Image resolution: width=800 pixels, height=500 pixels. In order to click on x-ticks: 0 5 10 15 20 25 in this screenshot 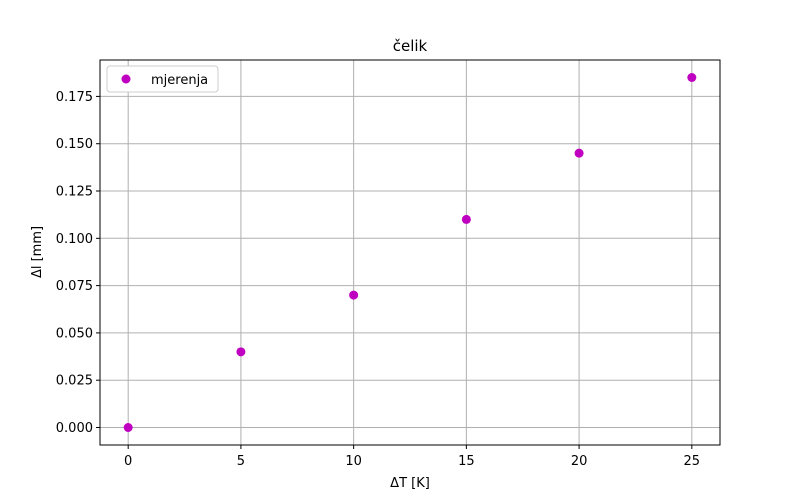, I will do `click(412, 457)`.